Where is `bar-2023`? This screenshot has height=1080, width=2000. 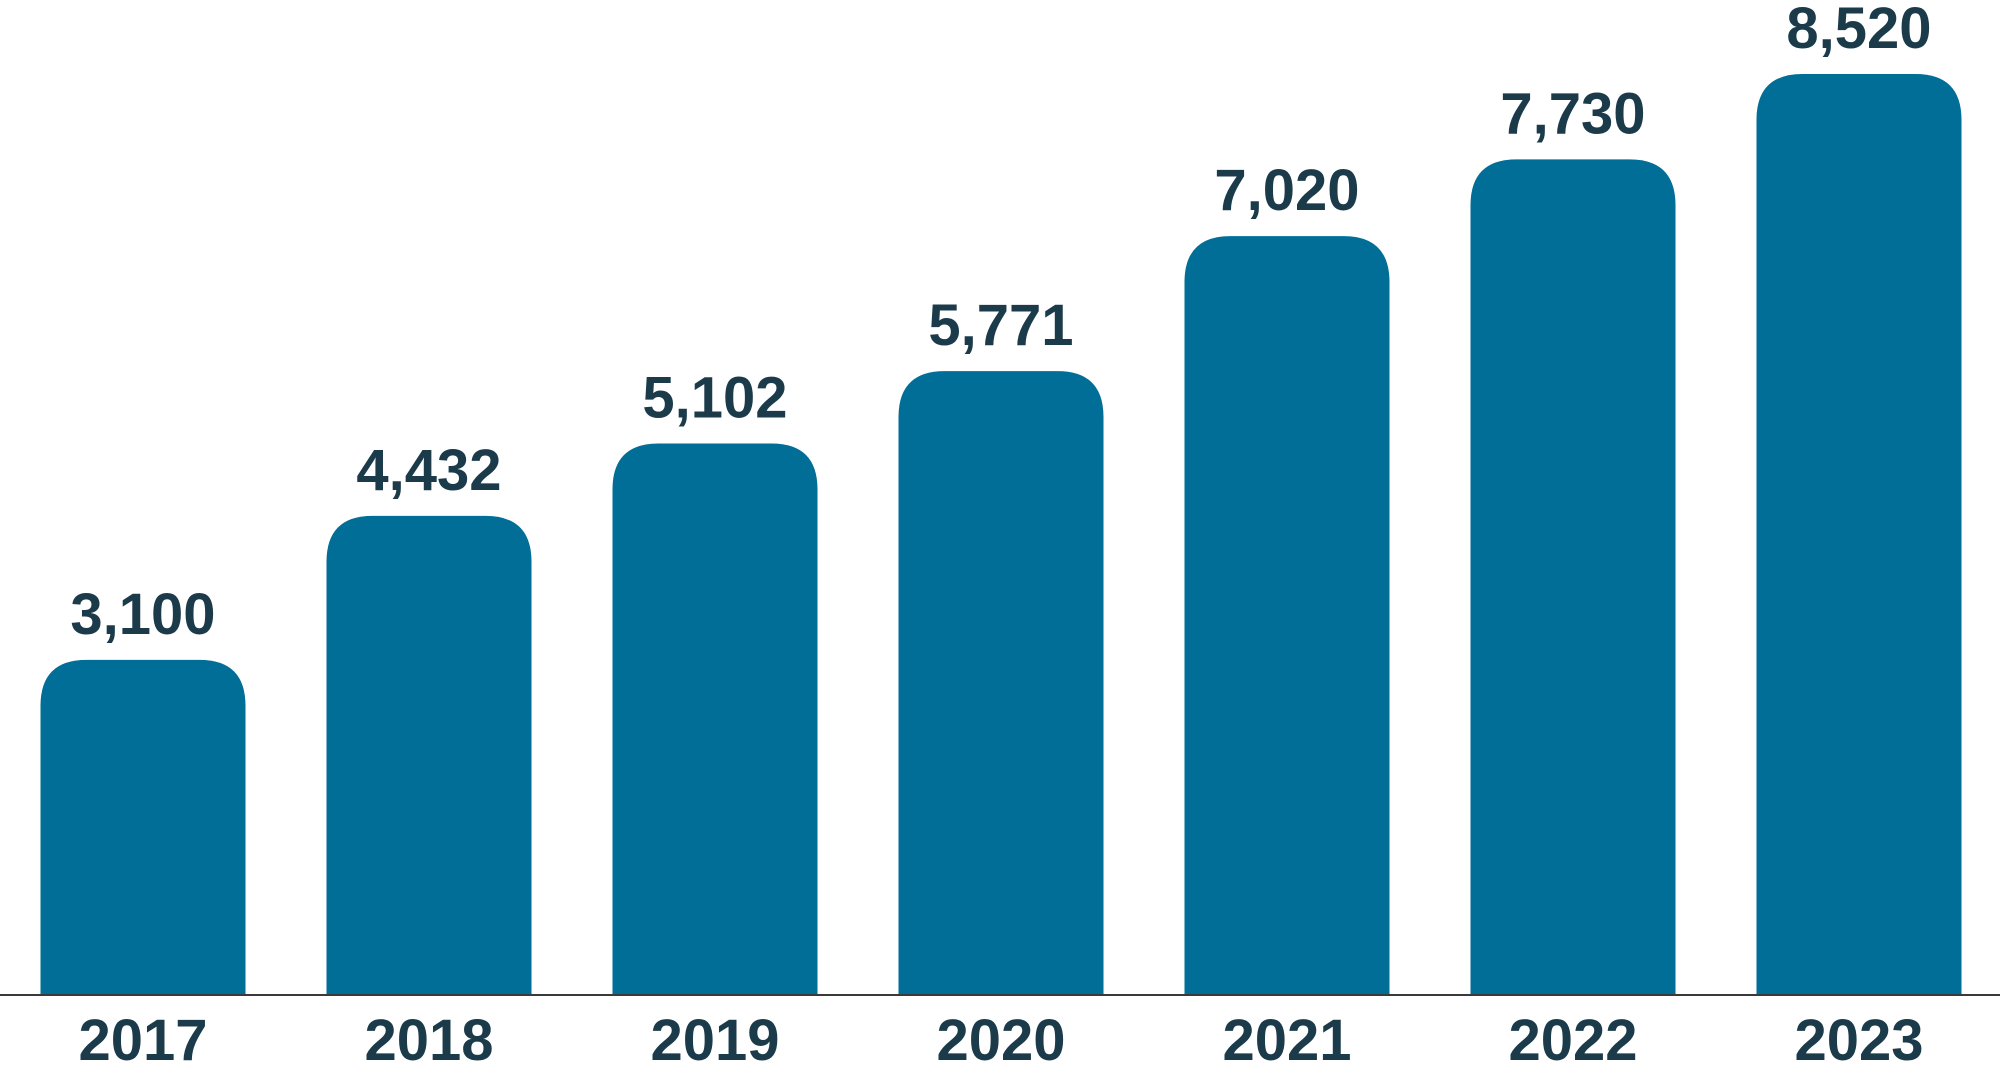
bar-2023 is located at coordinates (1859, 534).